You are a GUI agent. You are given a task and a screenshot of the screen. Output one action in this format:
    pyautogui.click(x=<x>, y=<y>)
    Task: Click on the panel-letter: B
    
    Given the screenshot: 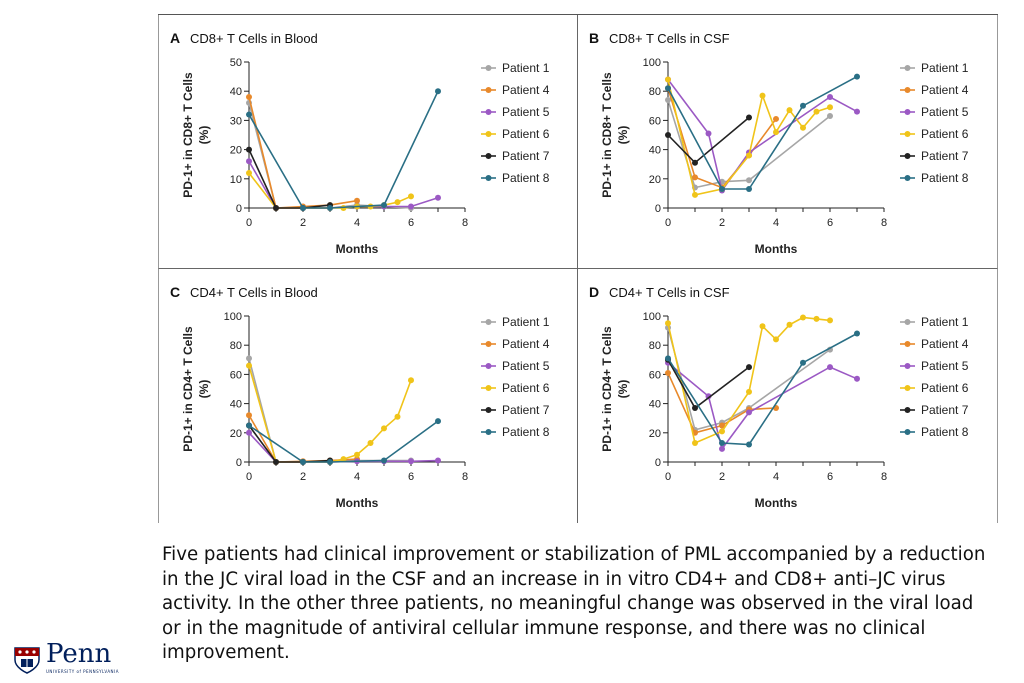 What is the action you would take?
    pyautogui.click(x=594, y=38)
    